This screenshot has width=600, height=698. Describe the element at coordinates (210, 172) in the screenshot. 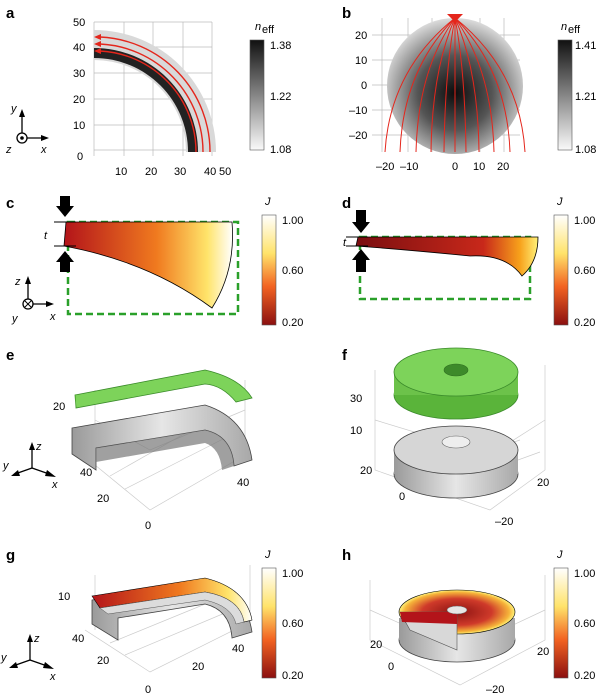

I see `xtick-a-4: 40` at that location.